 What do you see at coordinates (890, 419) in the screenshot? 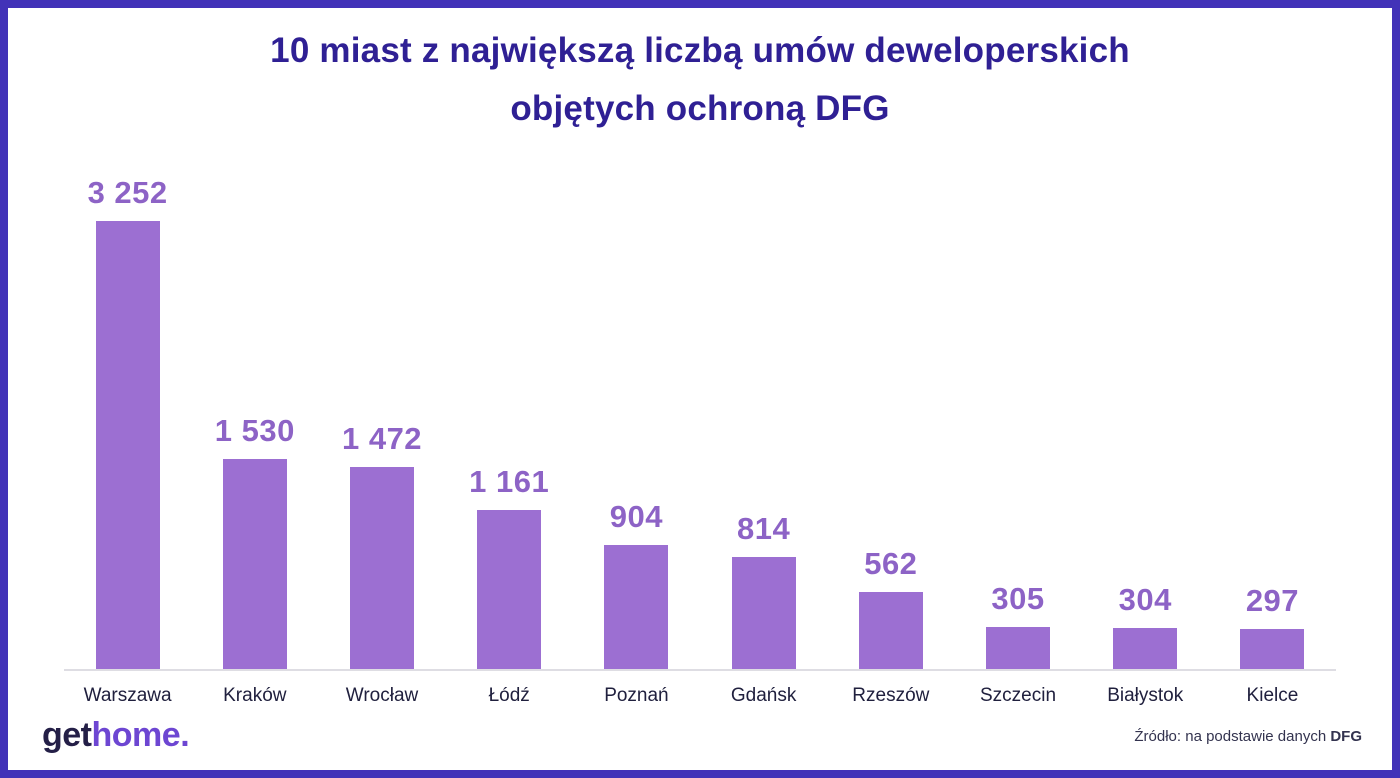
I see `bar-column: 562` at bounding box center [890, 419].